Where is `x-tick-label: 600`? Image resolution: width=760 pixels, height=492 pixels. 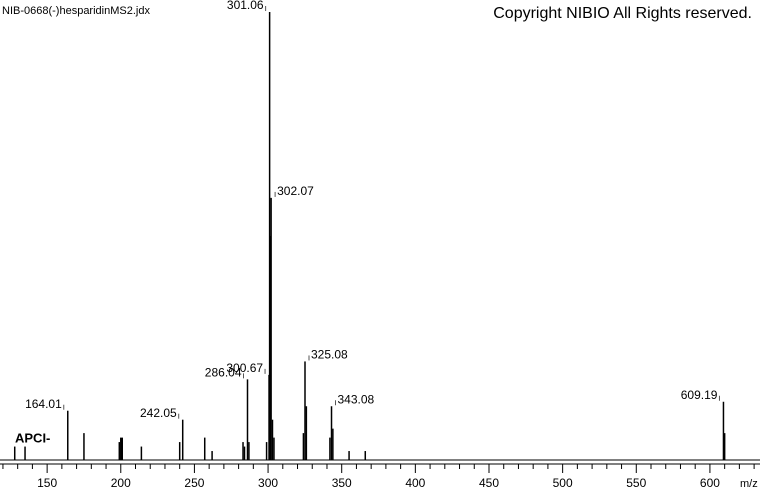 x-tick-label: 600 is located at coordinates (710, 483).